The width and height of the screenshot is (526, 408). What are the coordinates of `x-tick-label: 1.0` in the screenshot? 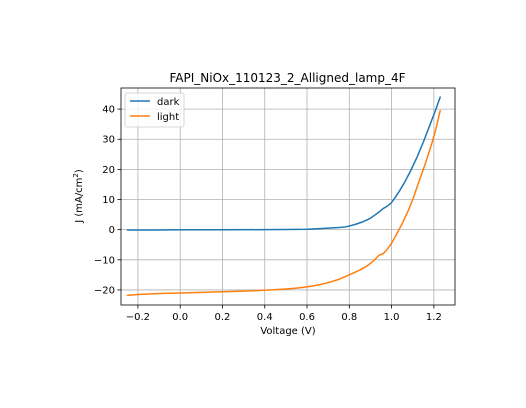 It's located at (392, 317).